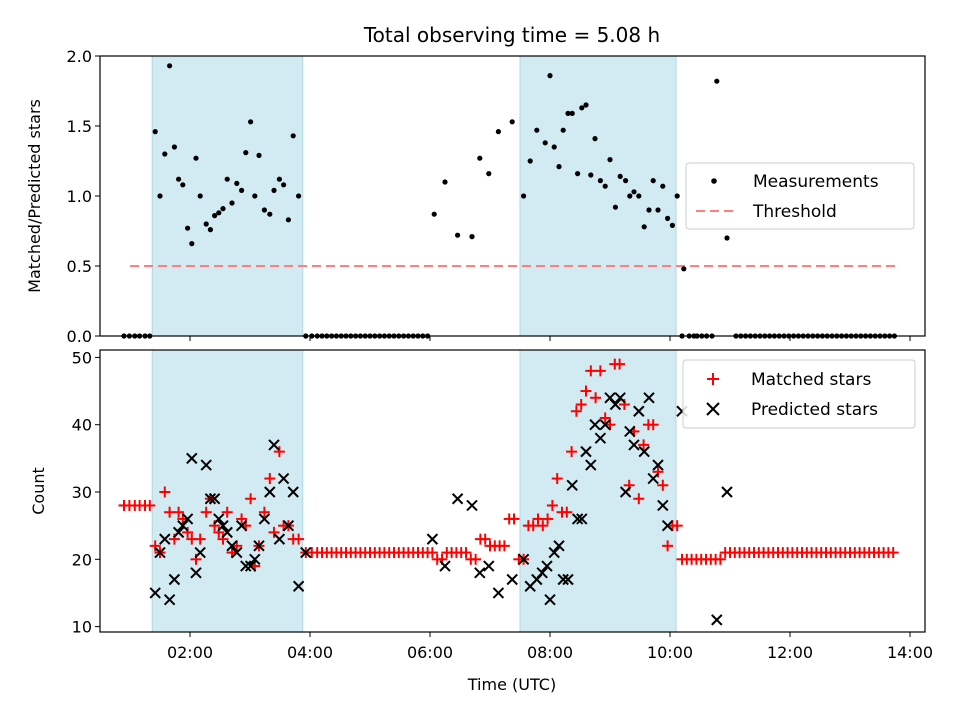  What do you see at coordinates (811, 380) in the screenshot?
I see `legend-matched-label: Matched stars` at bounding box center [811, 380].